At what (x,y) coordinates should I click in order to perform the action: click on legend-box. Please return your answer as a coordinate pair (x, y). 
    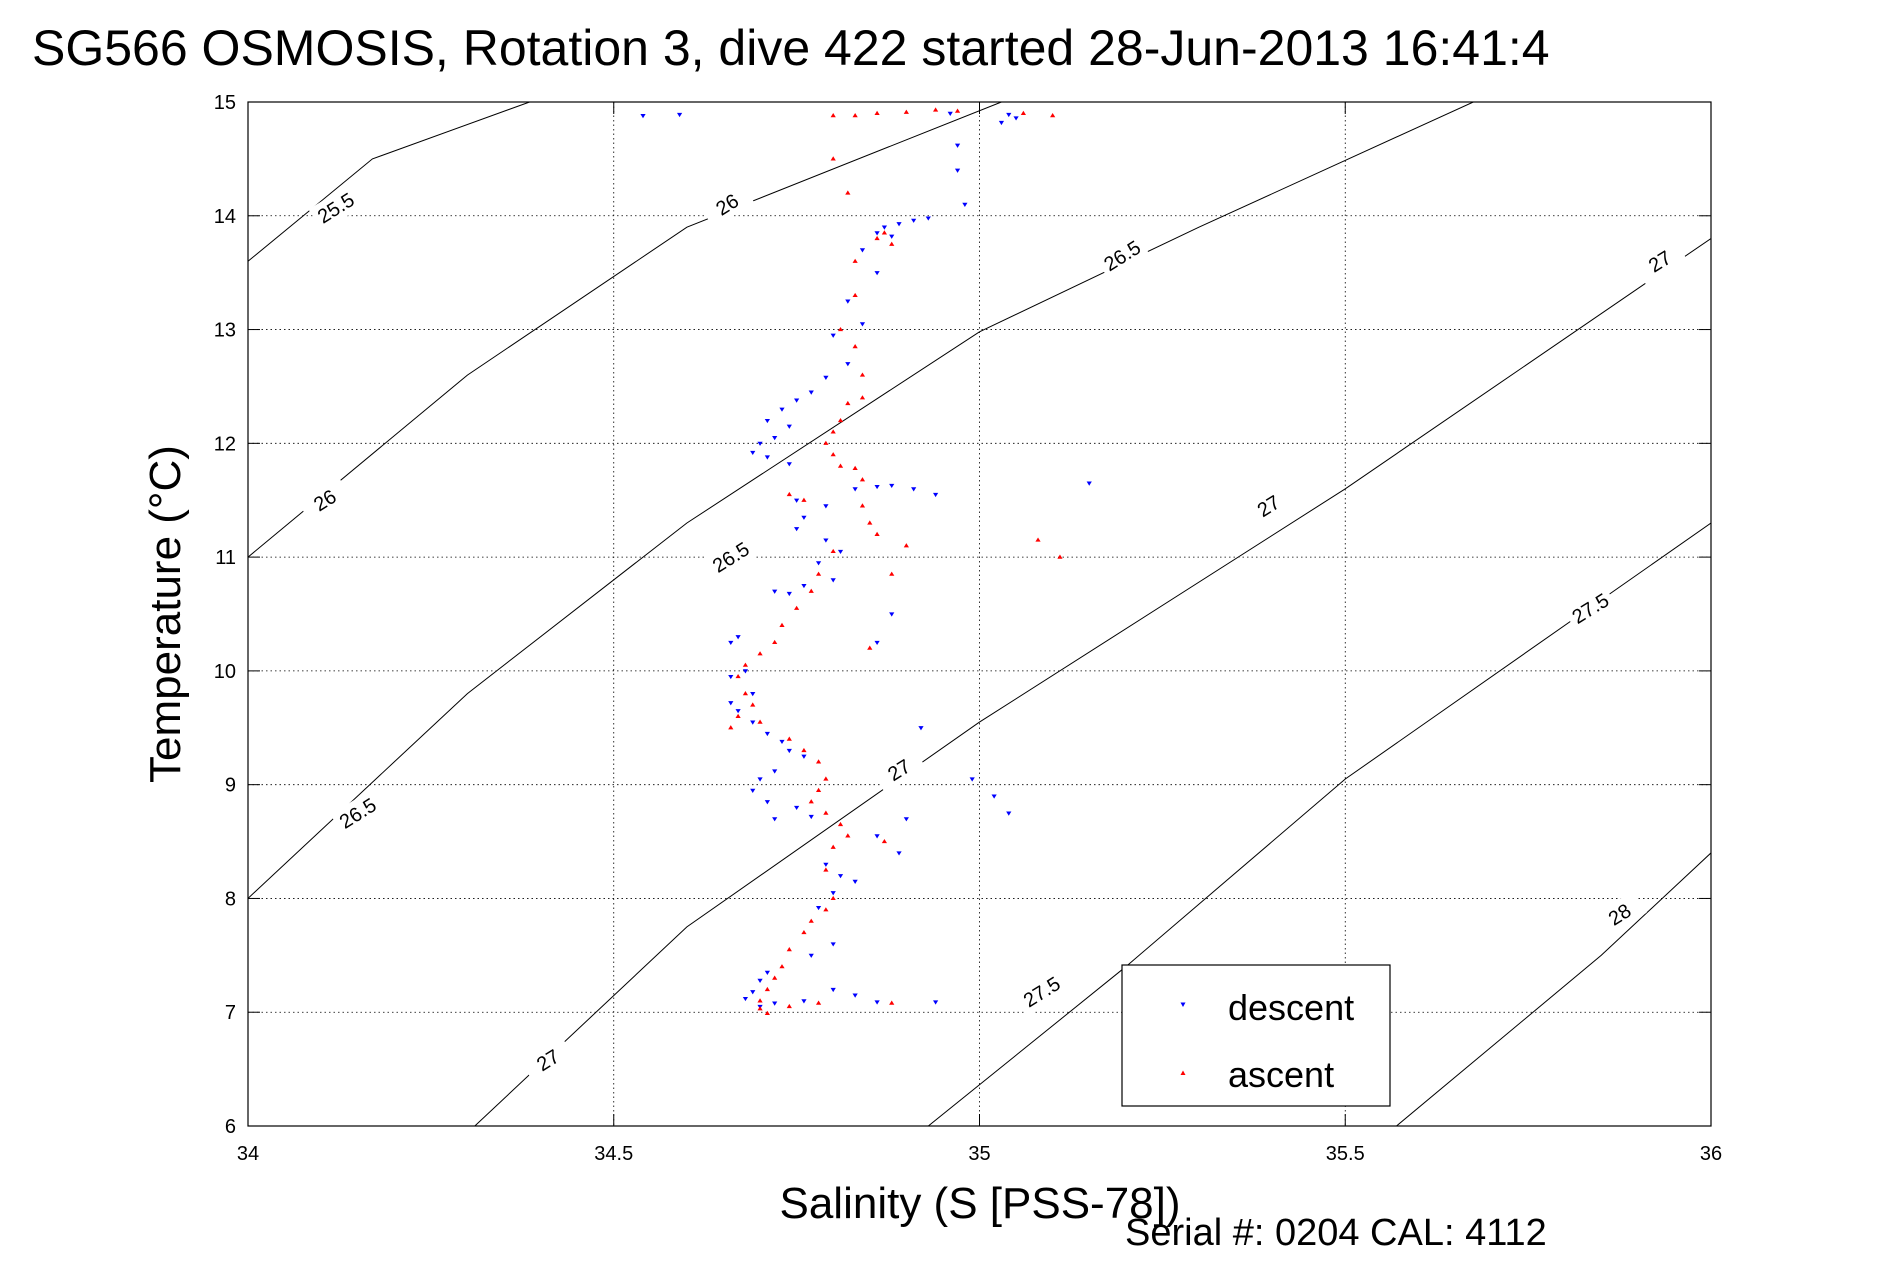
    Looking at the image, I should click on (1256, 1035).